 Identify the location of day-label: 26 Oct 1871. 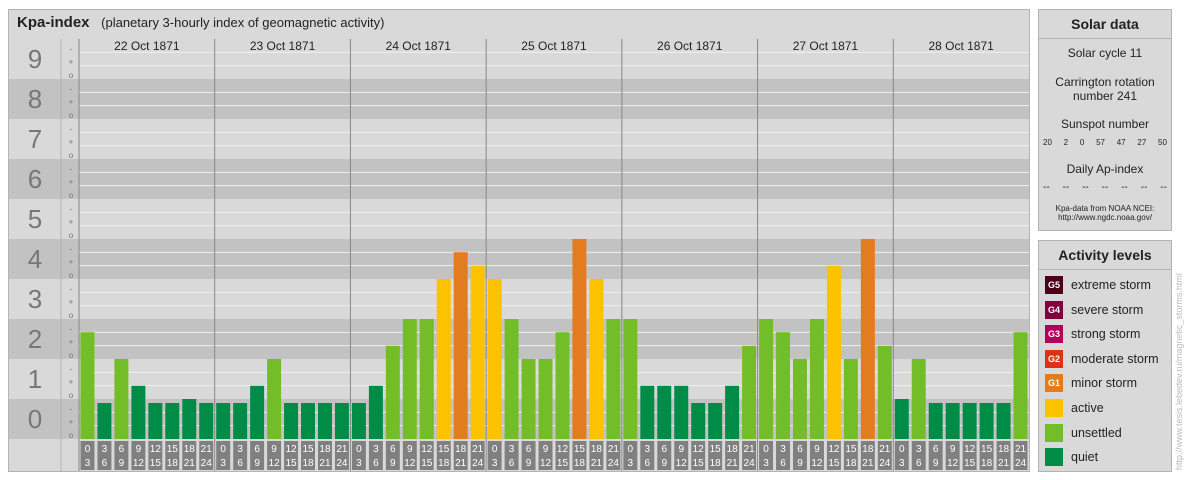
(690, 46).